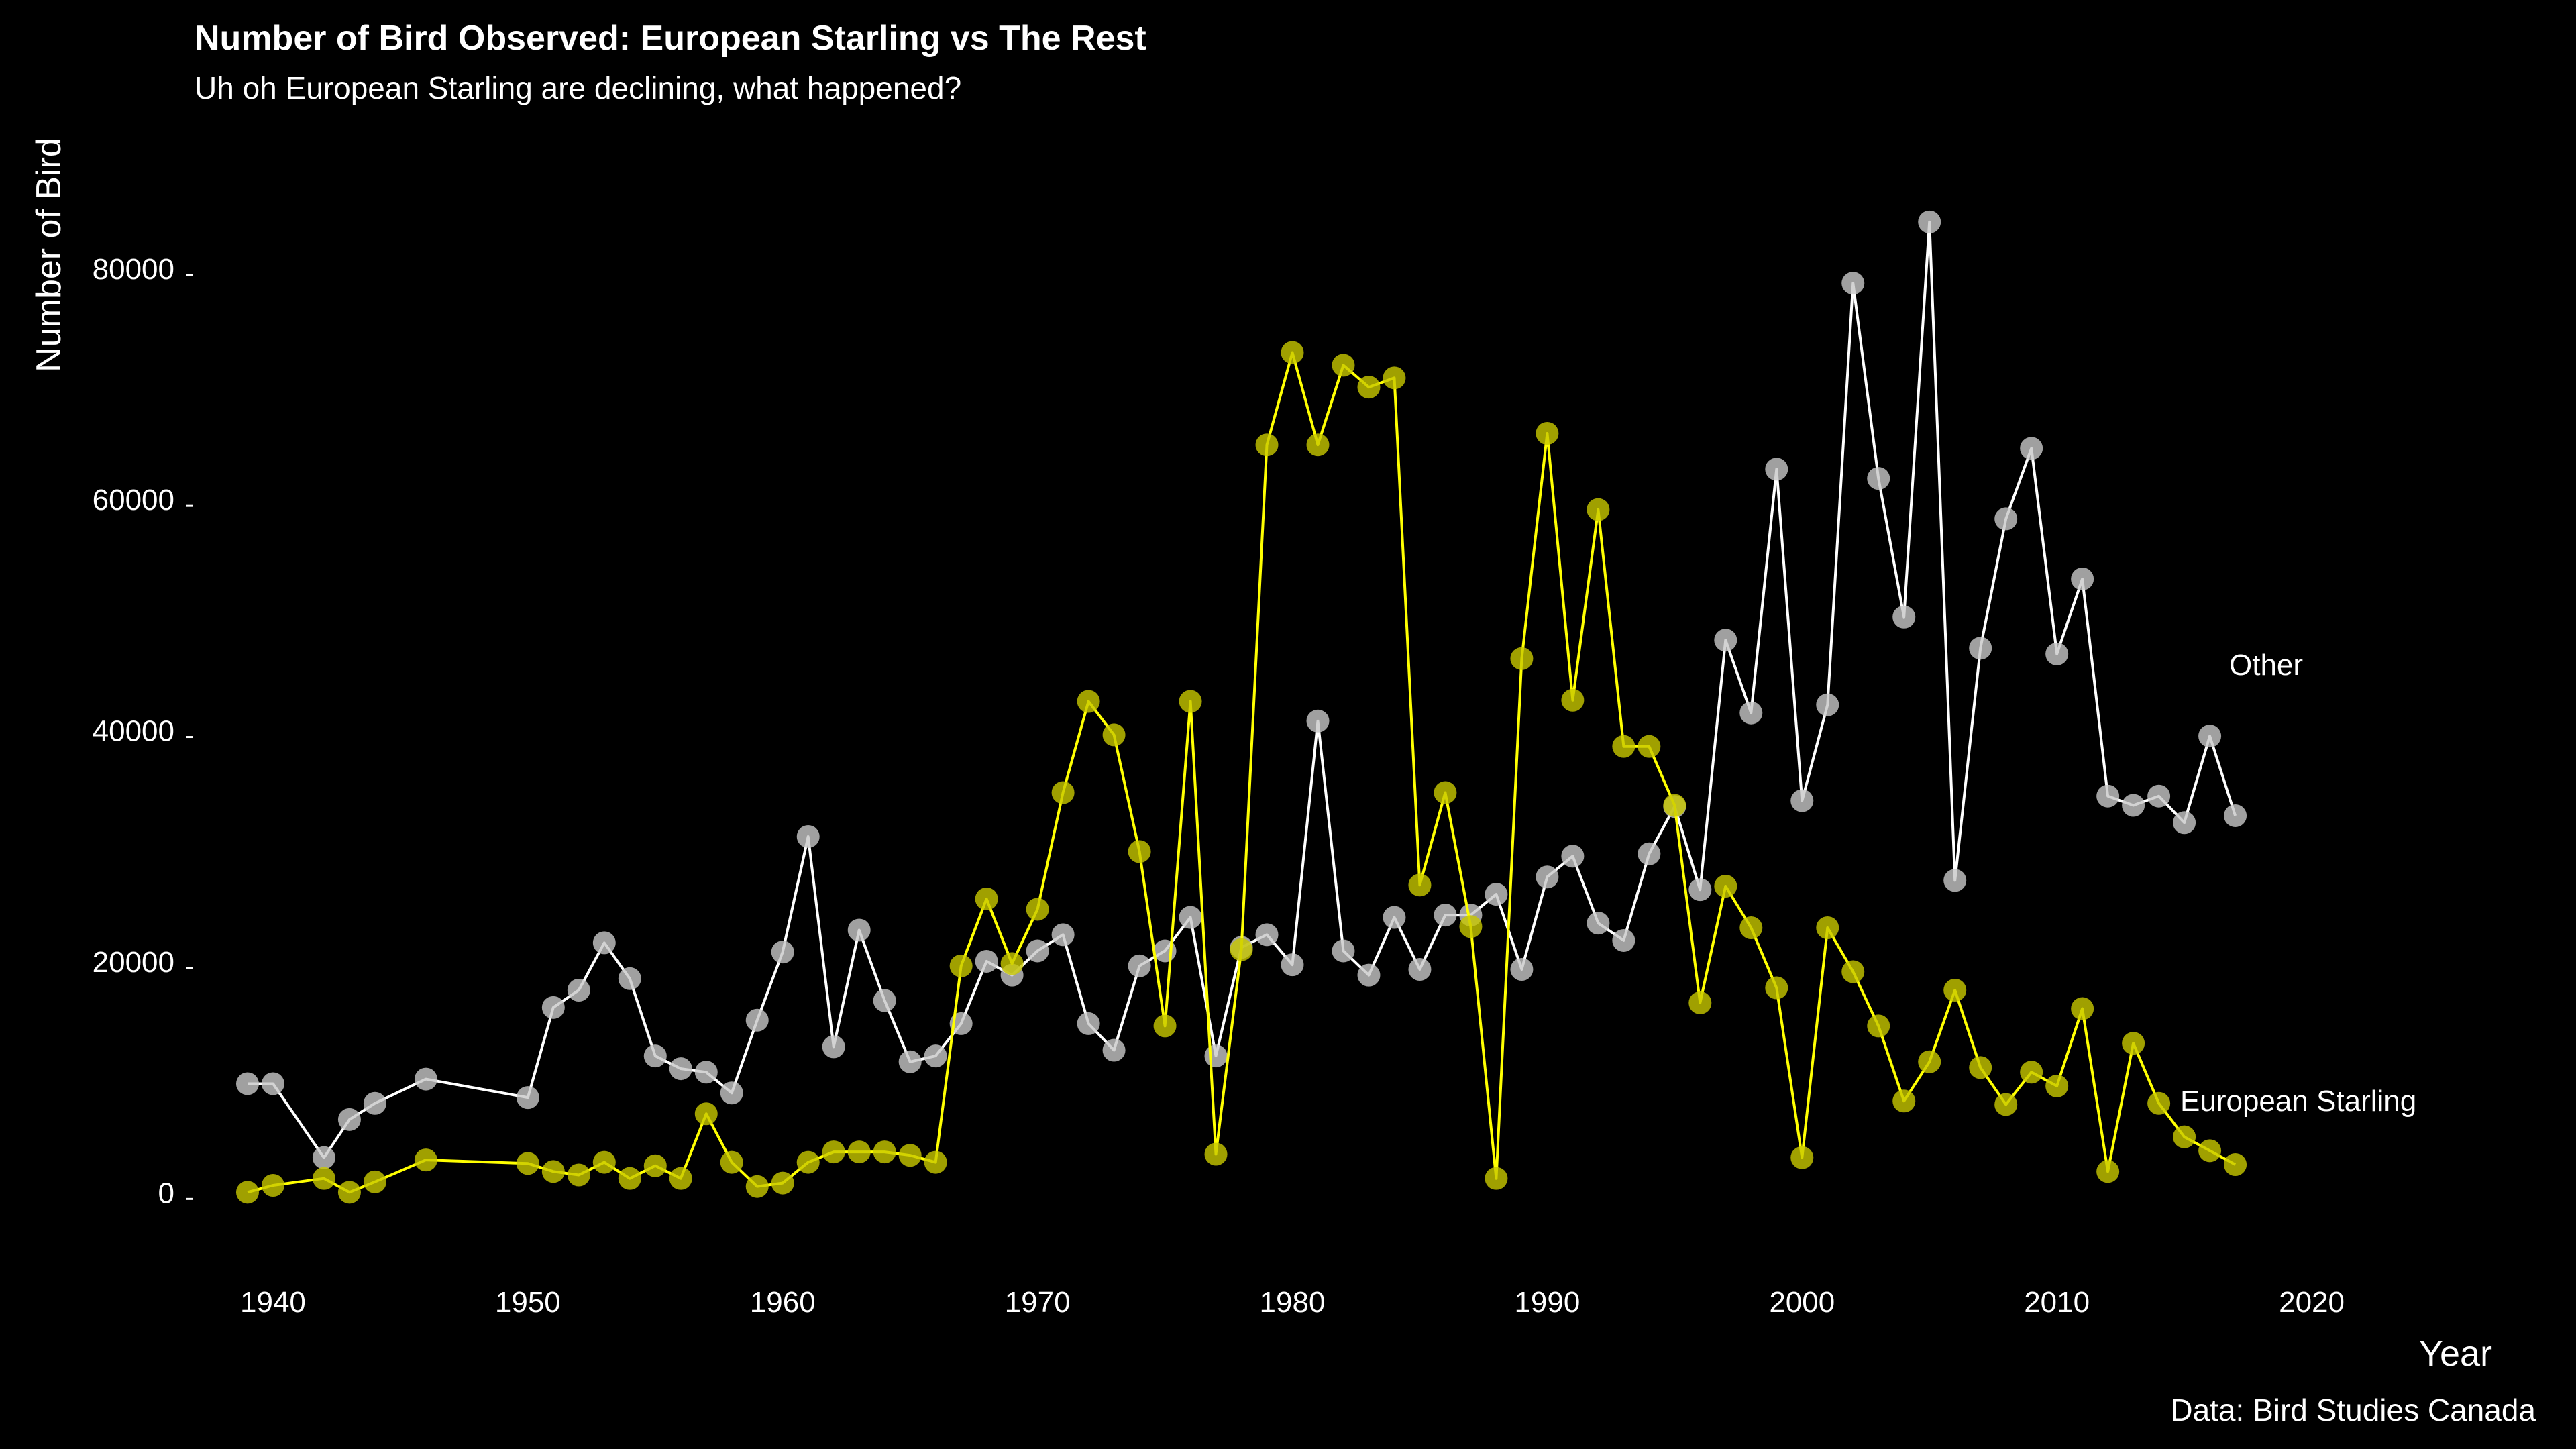 This screenshot has width=2576, height=1449. I want to click on x-tick-label: 1950, so click(528, 1302).